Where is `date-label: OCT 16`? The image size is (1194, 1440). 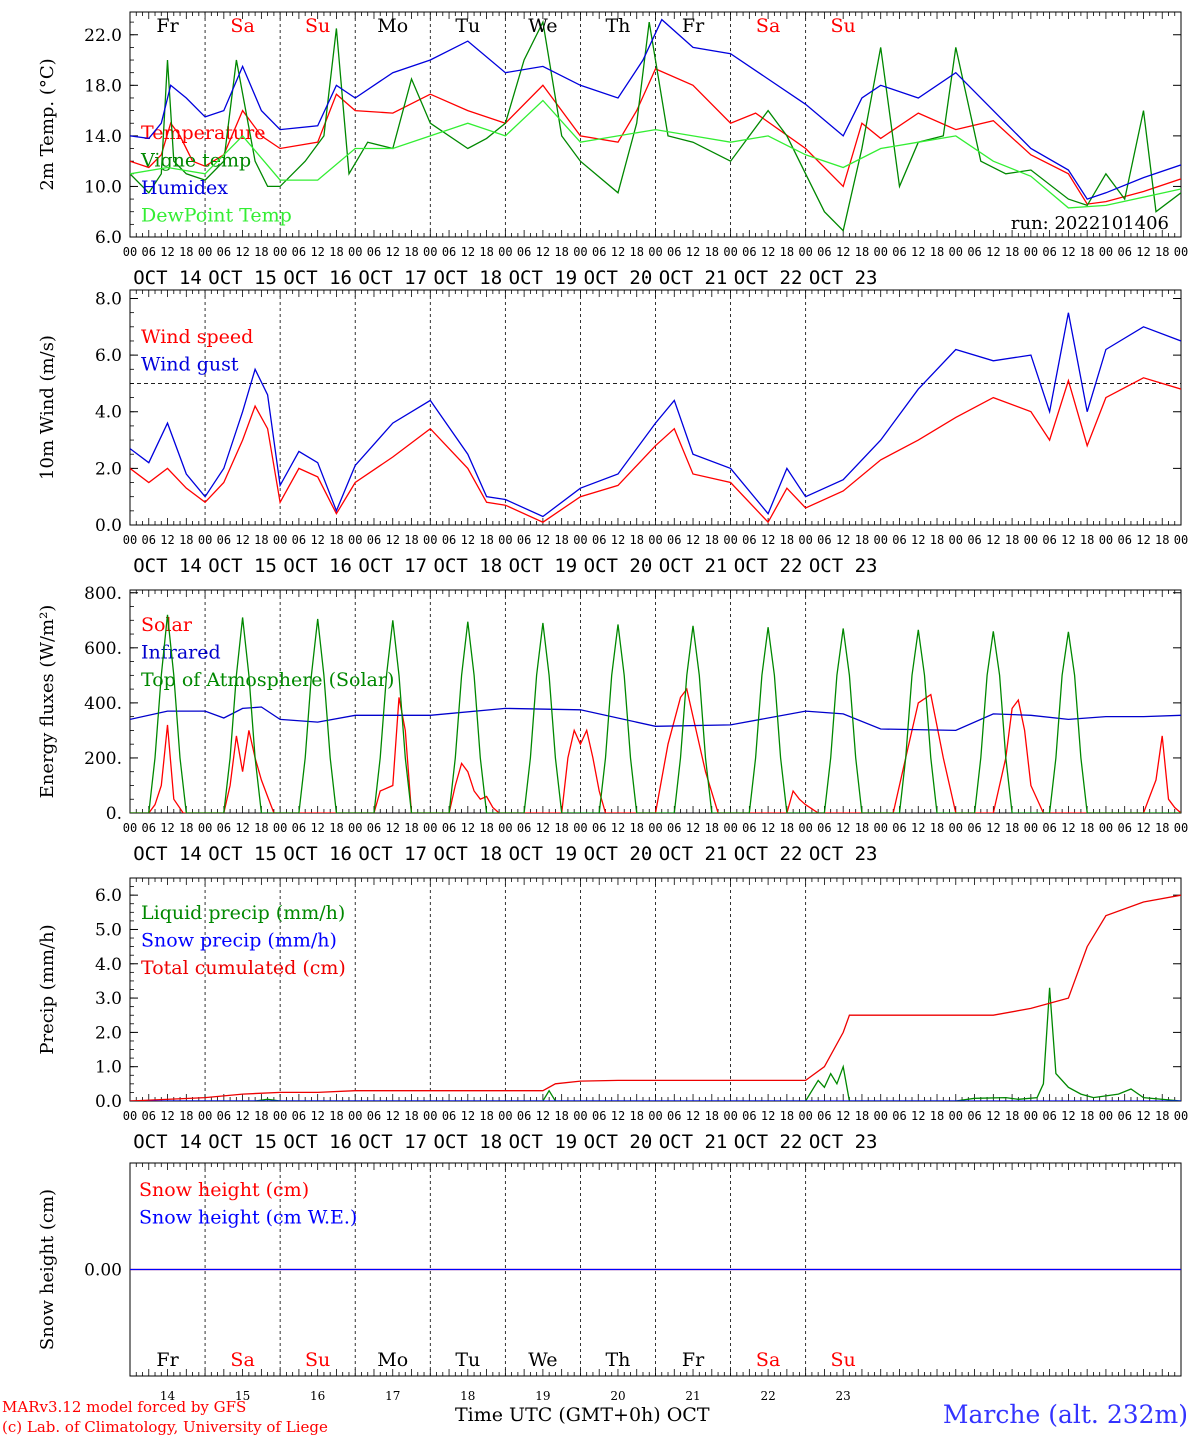 date-label: OCT 16 is located at coordinates (317, 566).